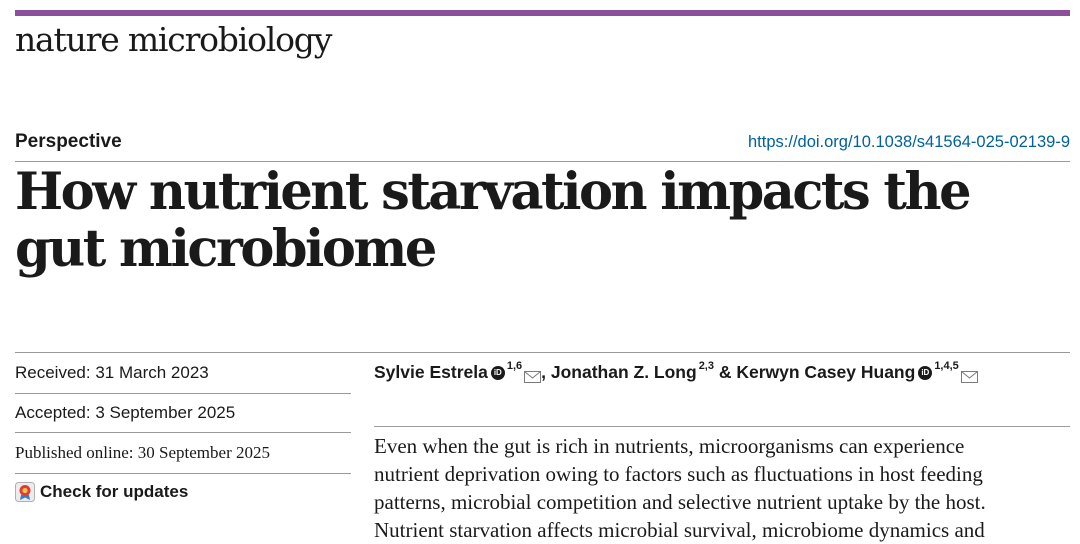 The image size is (1080, 544). What do you see at coordinates (112, 372) in the screenshot?
I see `received-date: Received: 31 March 2023` at bounding box center [112, 372].